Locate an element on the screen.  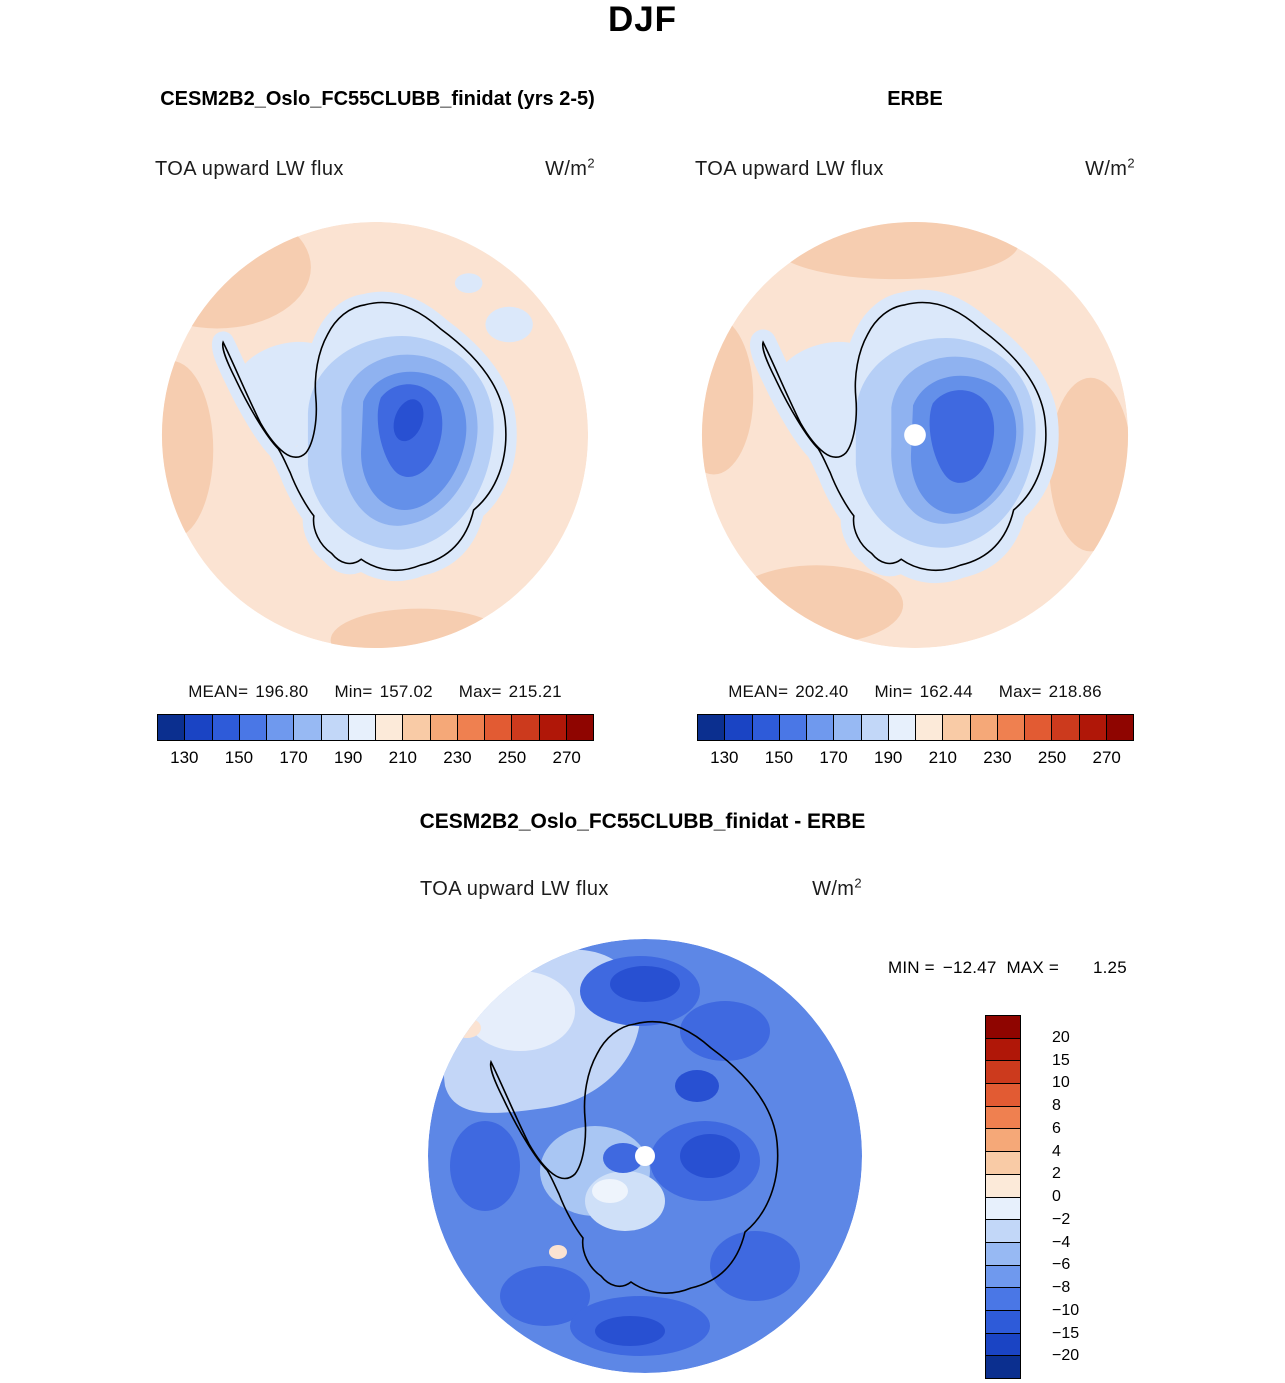
colorbar-model is located at coordinates (375, 727).